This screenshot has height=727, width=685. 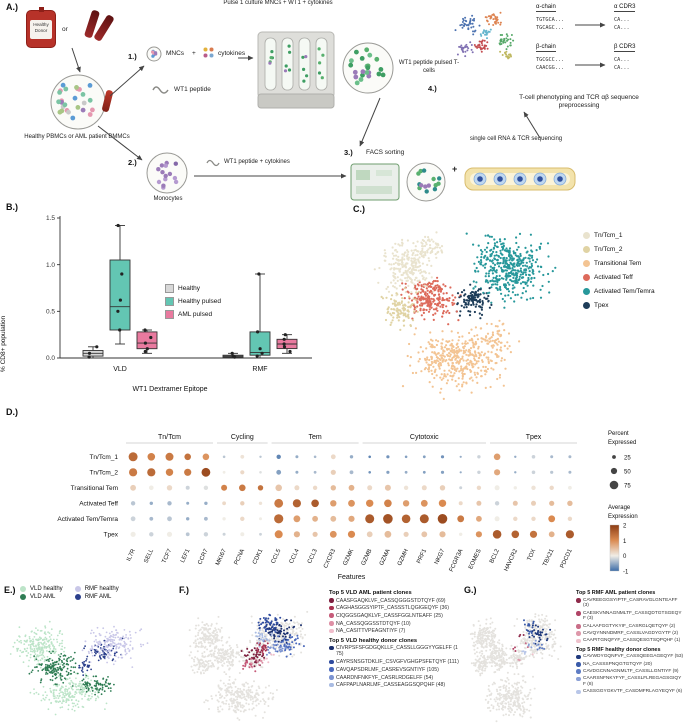 I want to click on mini-tsne-icon, so click(x=484, y=35).